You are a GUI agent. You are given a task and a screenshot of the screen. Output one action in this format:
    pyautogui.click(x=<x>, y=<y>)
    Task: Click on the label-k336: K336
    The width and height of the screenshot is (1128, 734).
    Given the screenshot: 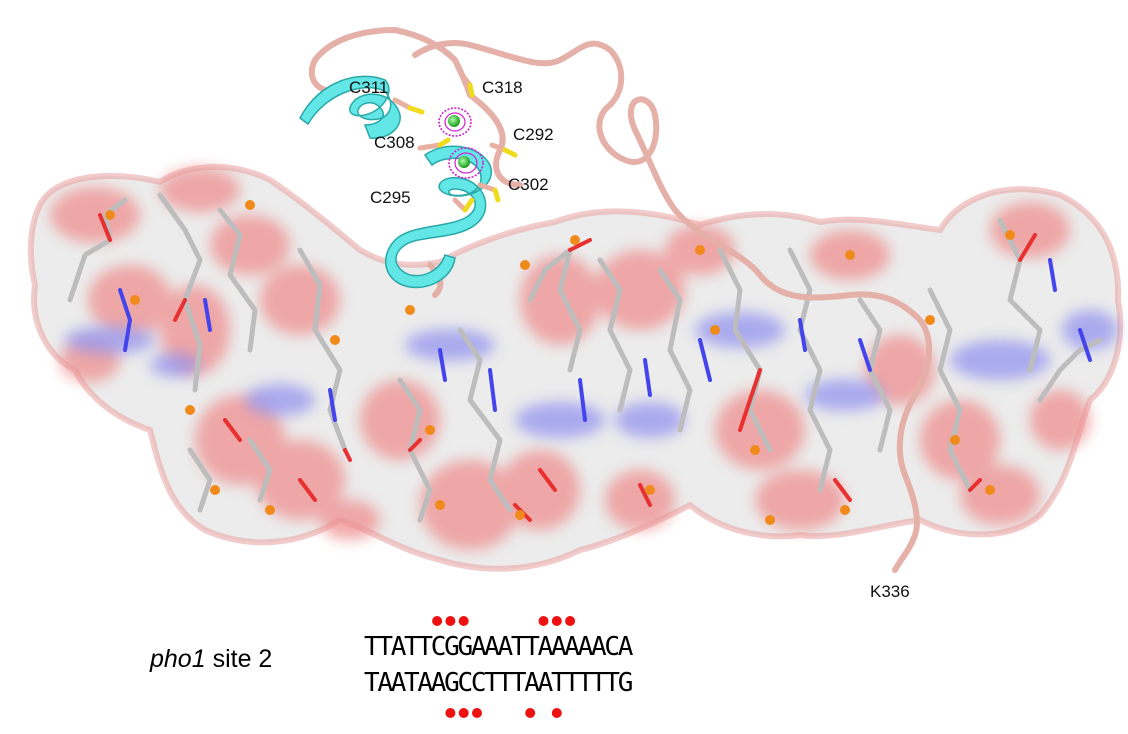 What is the action you would take?
    pyautogui.click(x=890, y=591)
    